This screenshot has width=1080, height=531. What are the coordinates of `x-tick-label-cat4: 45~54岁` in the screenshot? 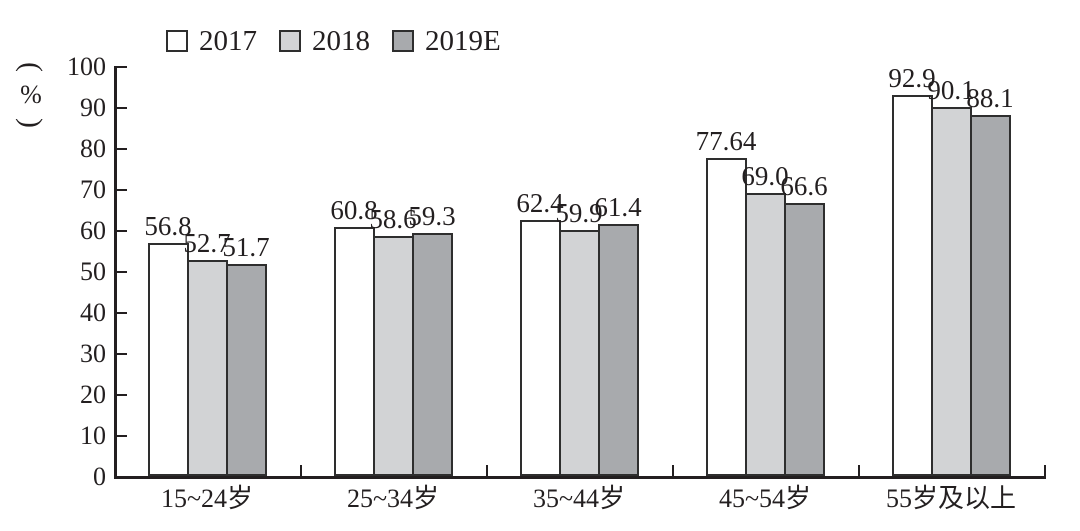 It's located at (765, 498).